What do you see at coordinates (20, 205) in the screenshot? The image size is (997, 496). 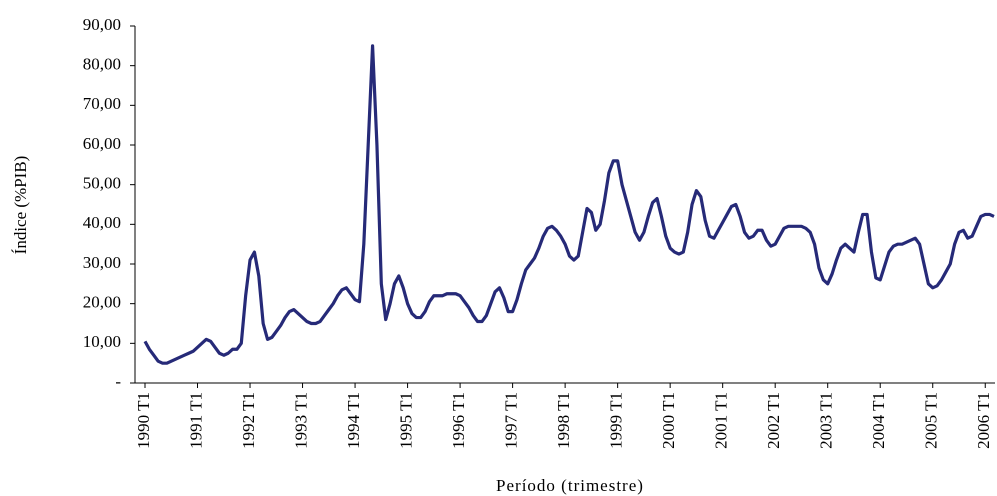 I see `y-axis-title: Índice (%PIB)` at bounding box center [20, 205].